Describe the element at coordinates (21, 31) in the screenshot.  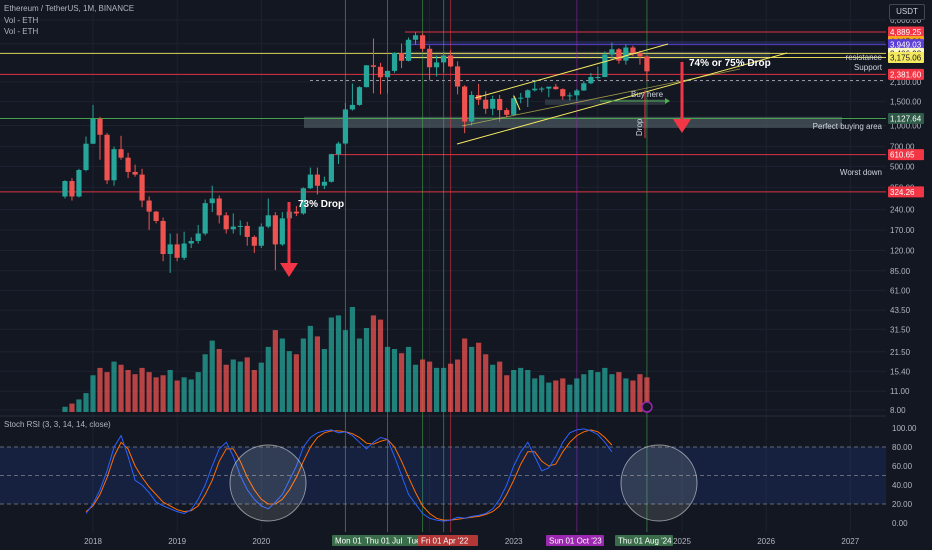
I see `volume-indicator-label-2: Vol - ETH` at that location.